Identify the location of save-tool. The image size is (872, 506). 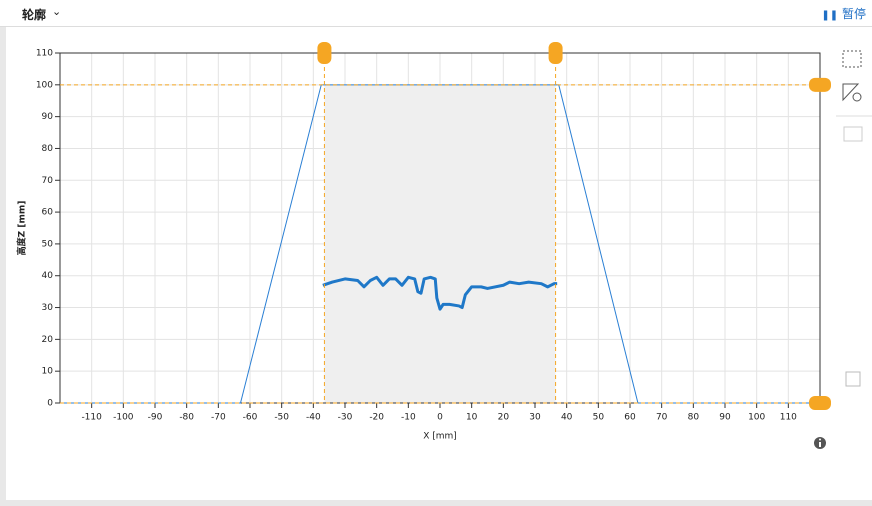
(853, 379).